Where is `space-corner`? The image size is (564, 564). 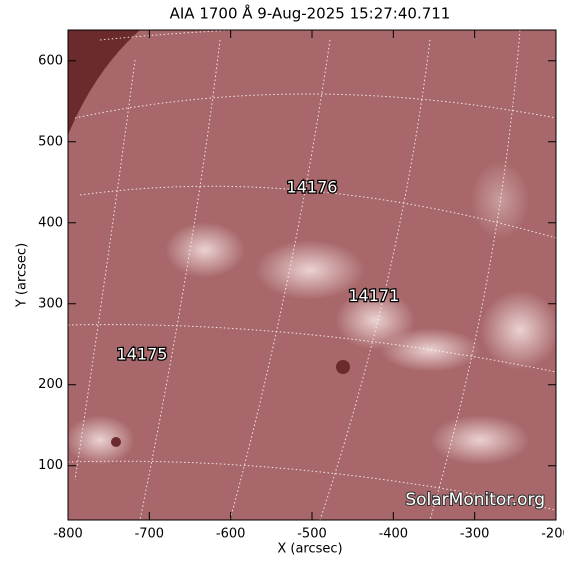 space-corner is located at coordinates (104, 82).